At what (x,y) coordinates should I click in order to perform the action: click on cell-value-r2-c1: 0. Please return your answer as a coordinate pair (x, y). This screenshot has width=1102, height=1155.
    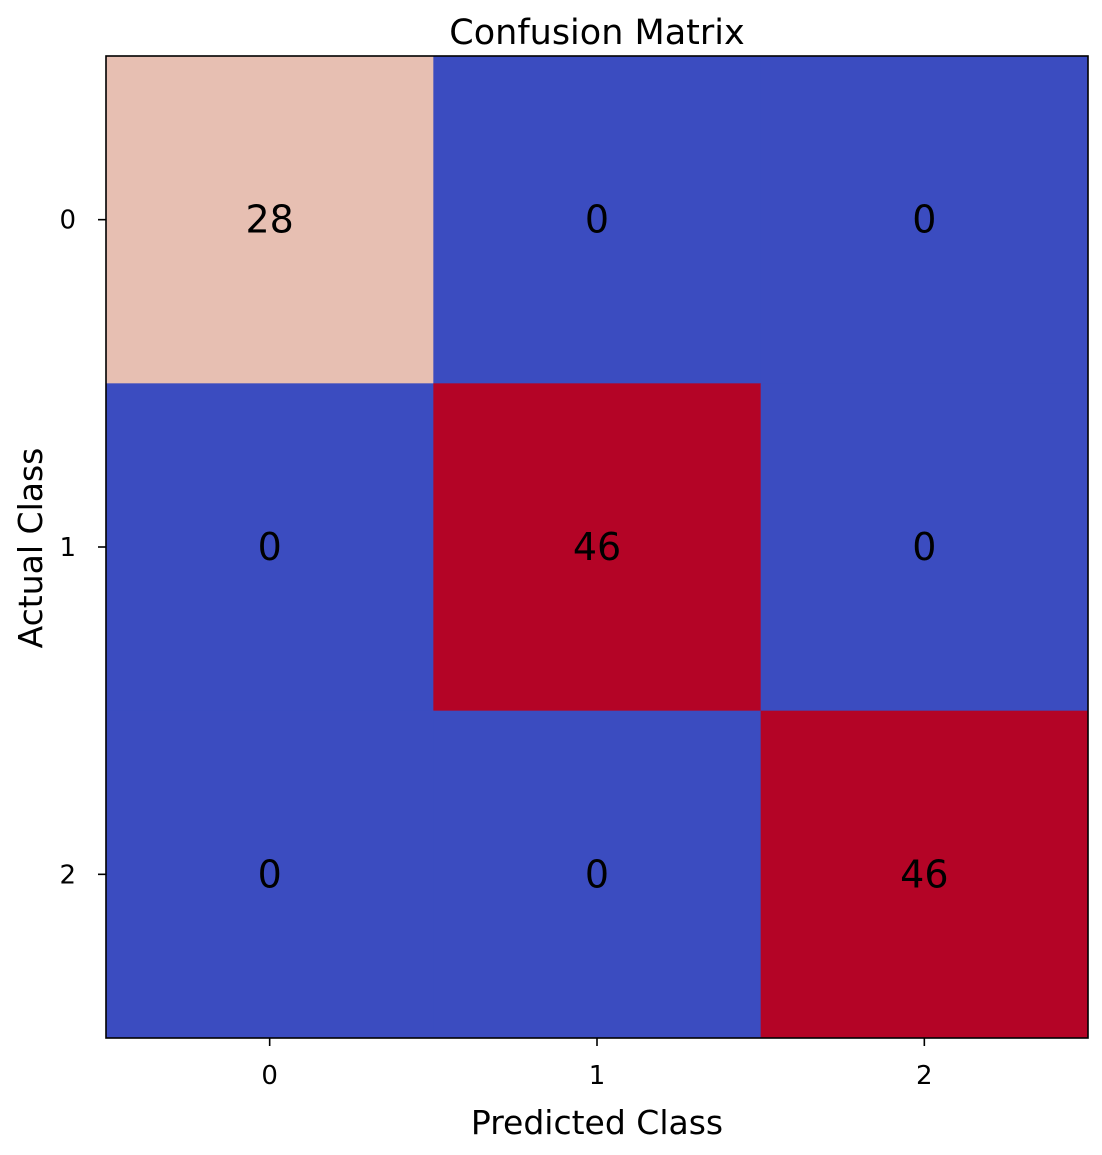
    Looking at the image, I should click on (597, 874).